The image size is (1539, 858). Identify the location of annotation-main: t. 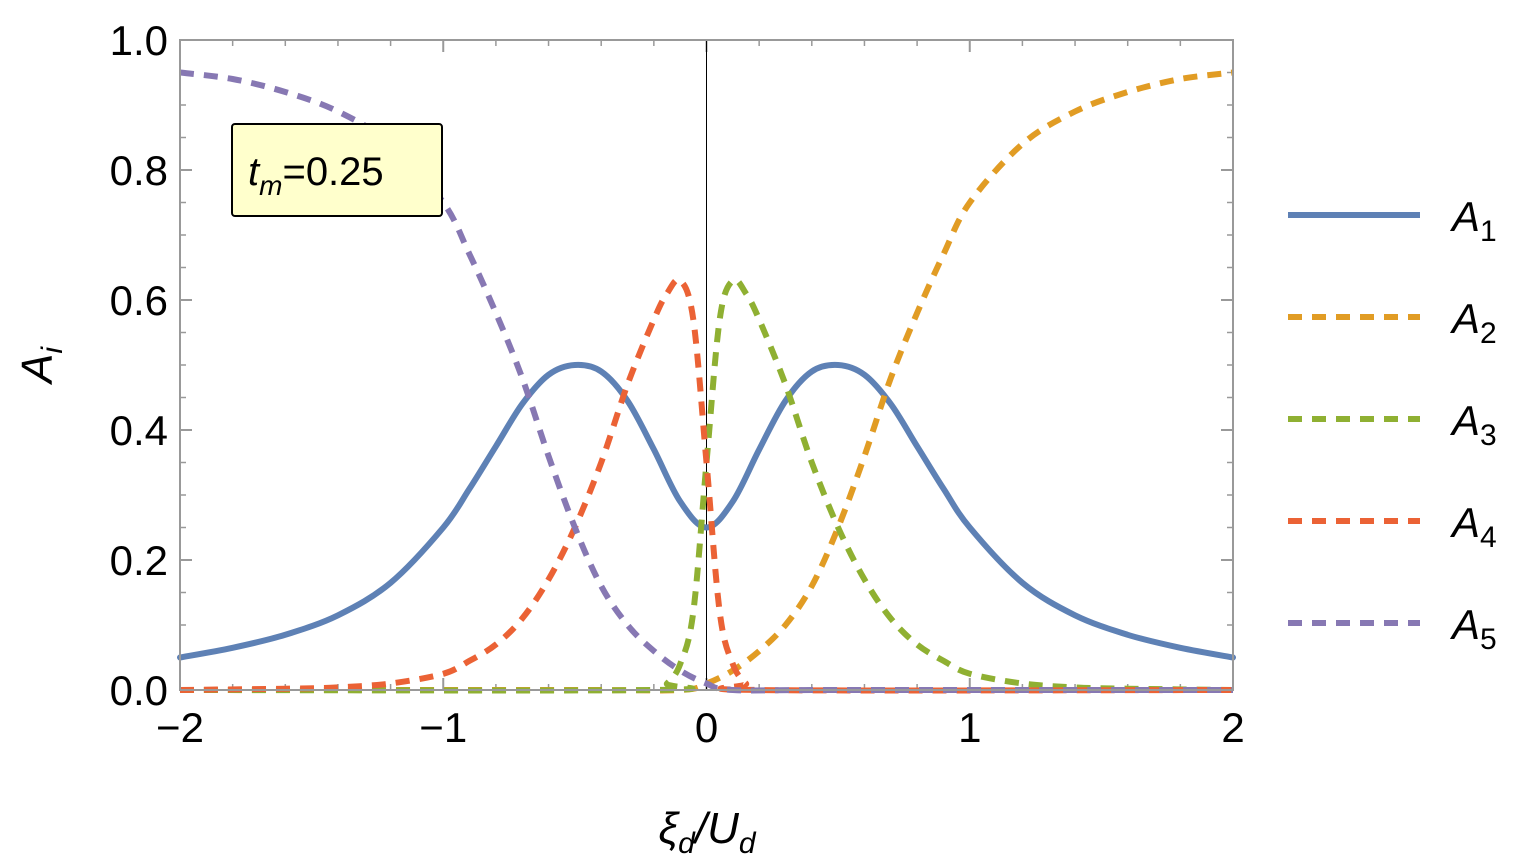
(254, 172).